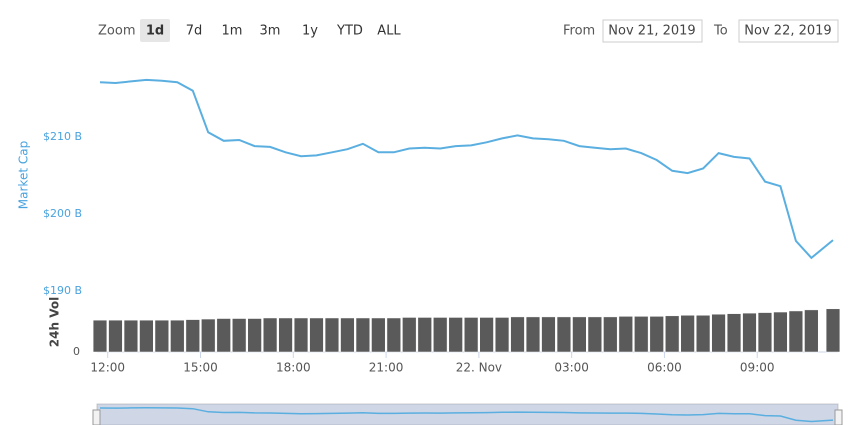  I want to click on x-tick-label: 18:00, so click(293, 368).